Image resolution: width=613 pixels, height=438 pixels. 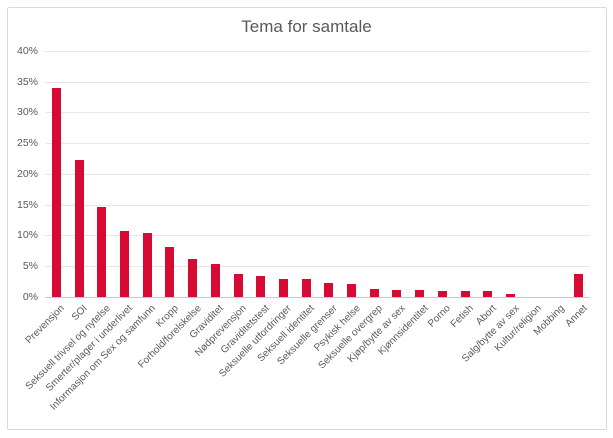 I want to click on bar-seksuell-identitet, so click(x=306, y=288).